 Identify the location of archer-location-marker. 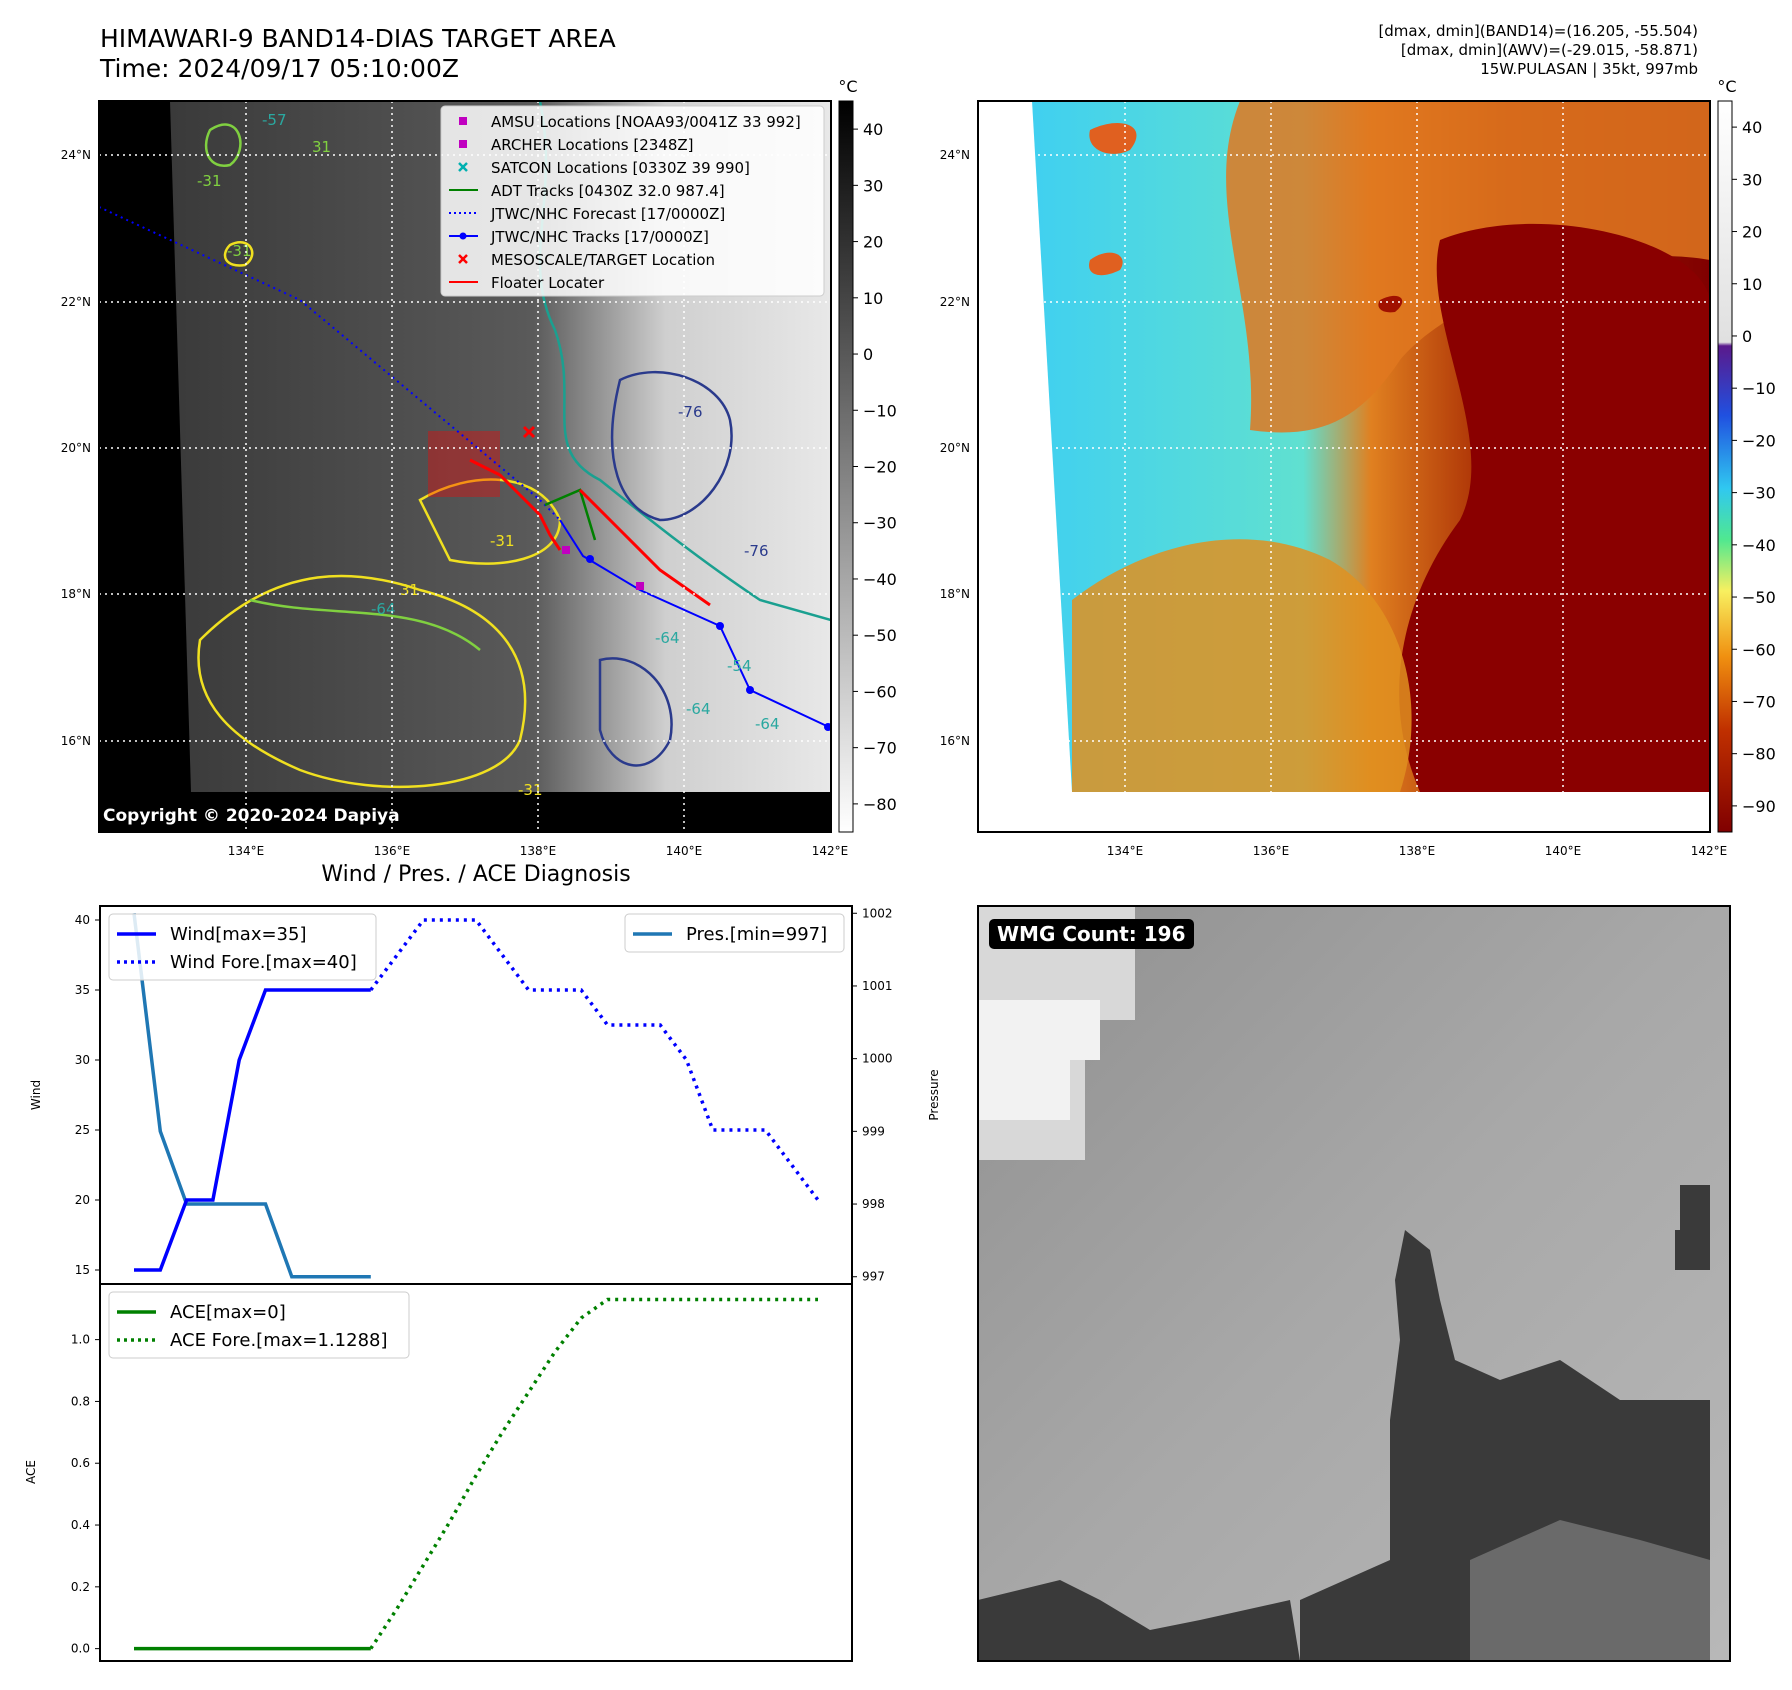
(640, 586).